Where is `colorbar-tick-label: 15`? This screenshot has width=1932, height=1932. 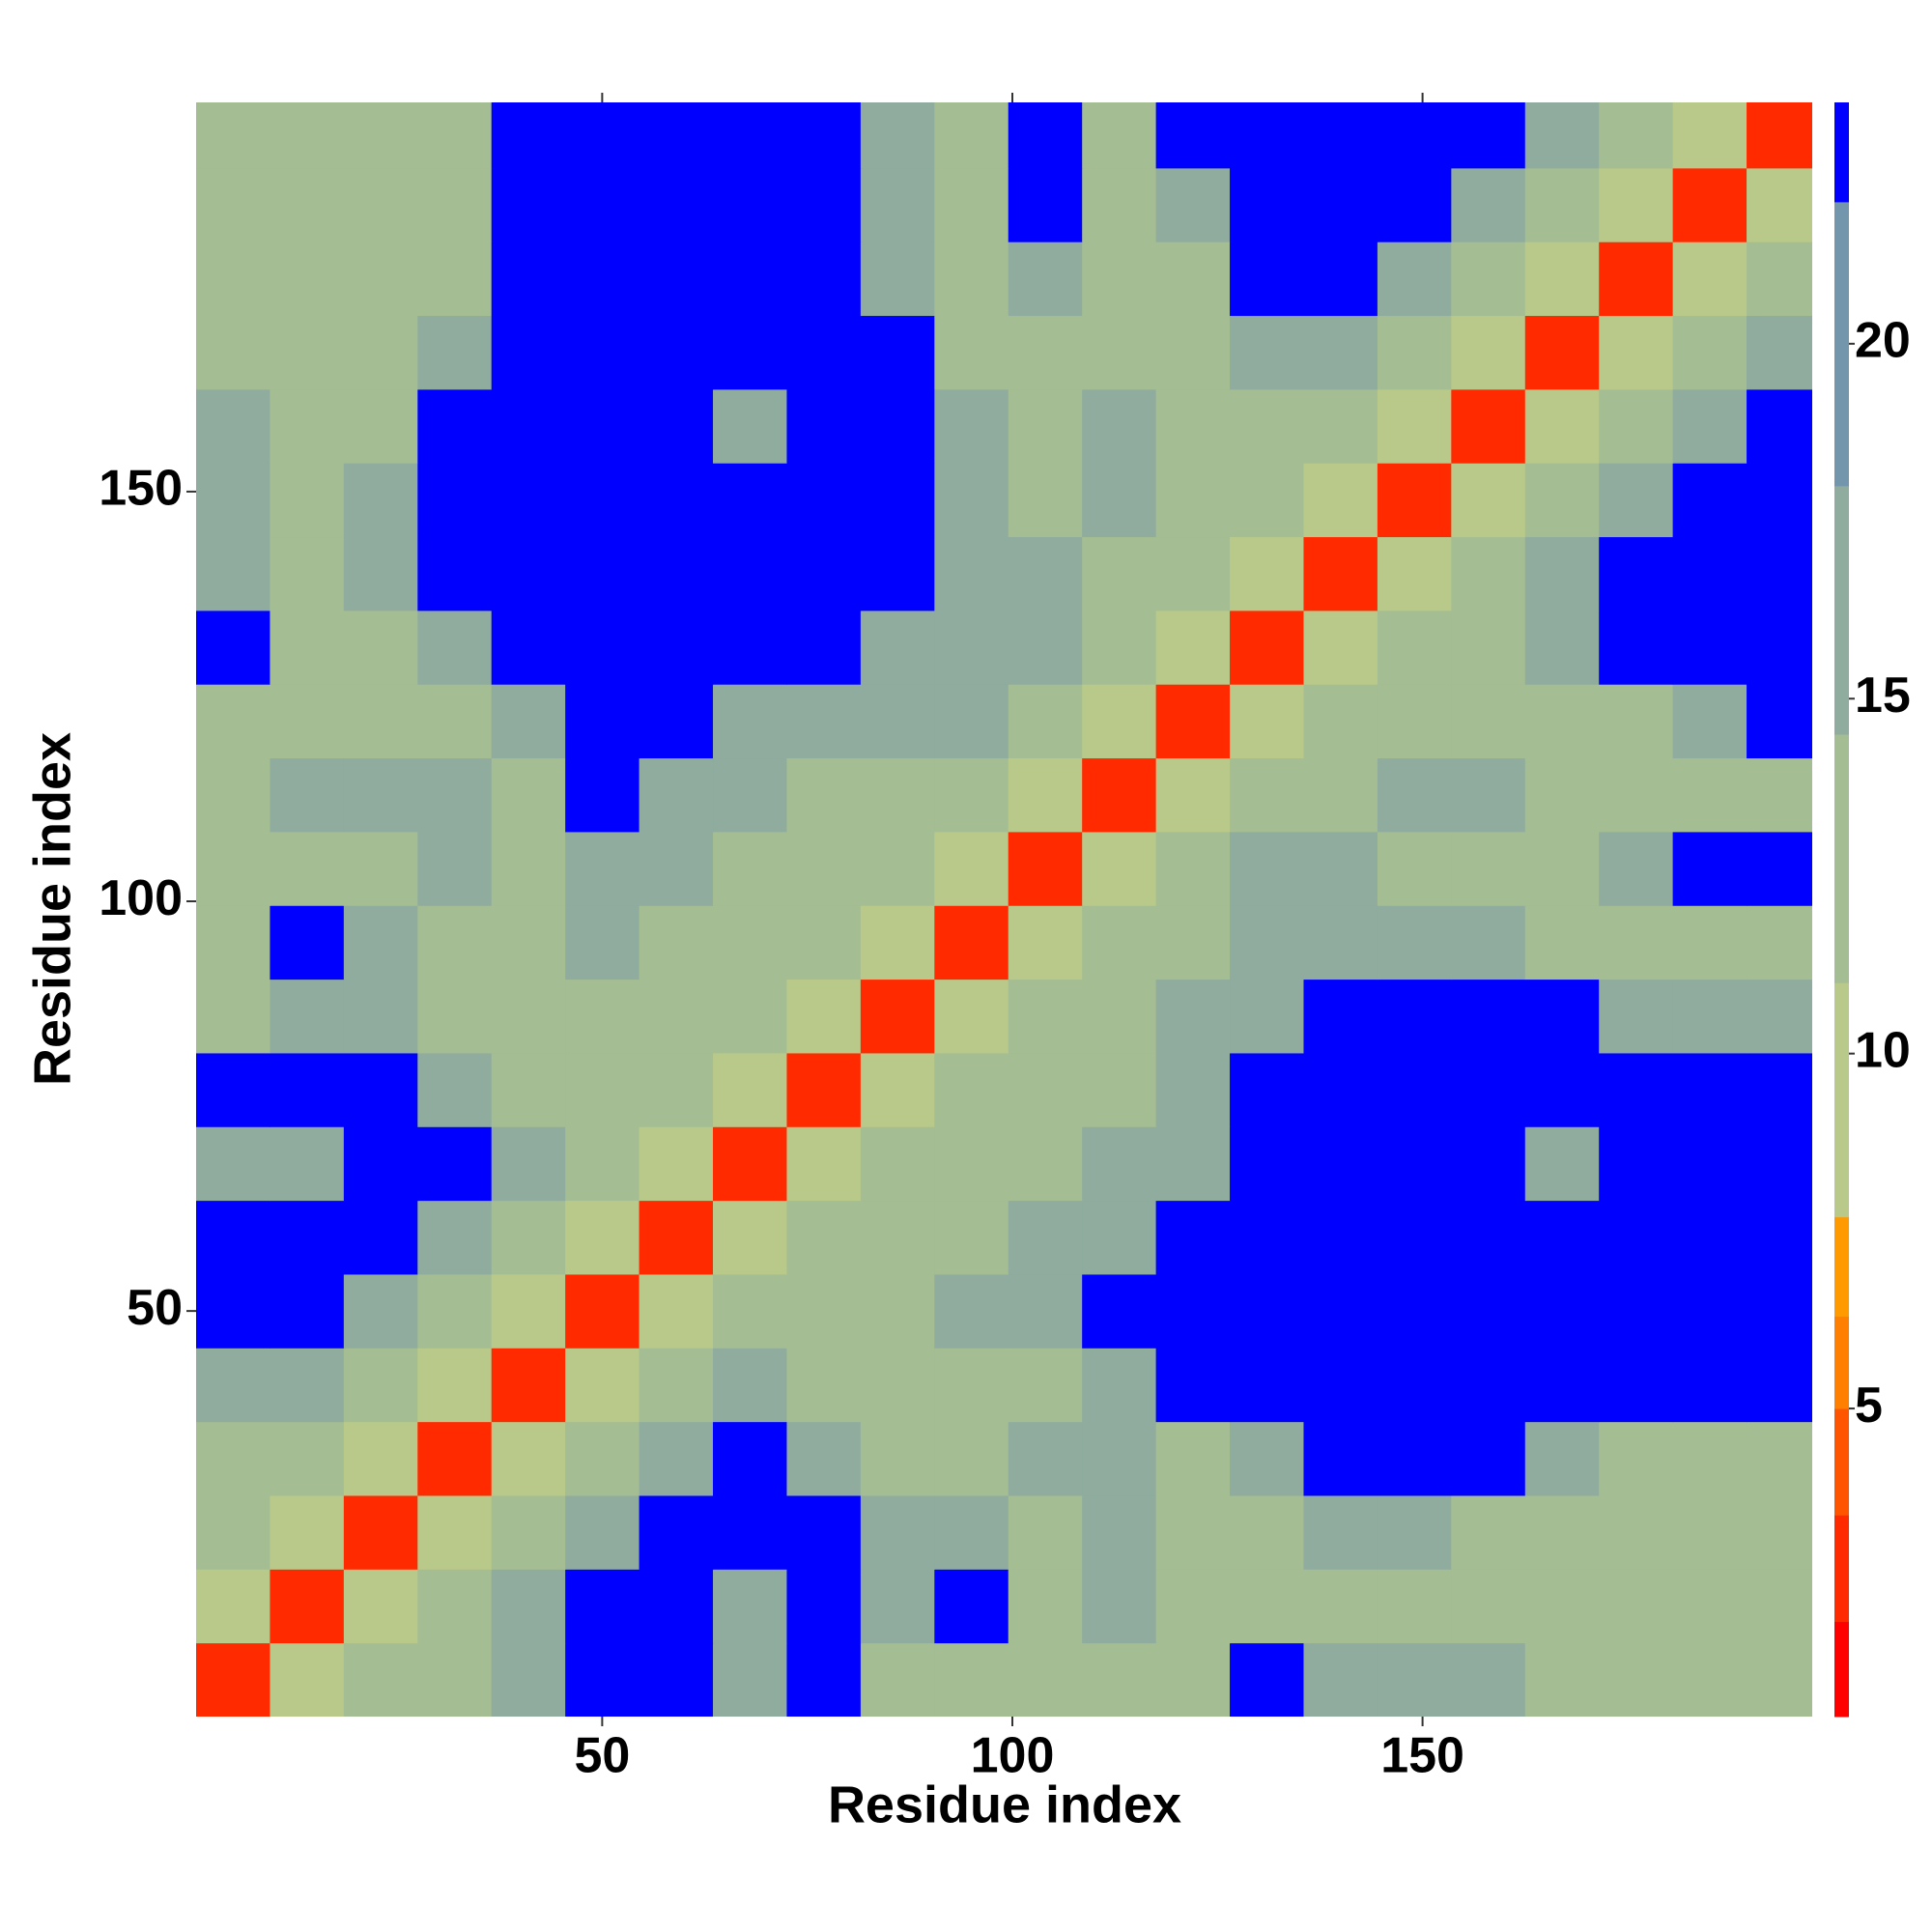 colorbar-tick-label: 15 is located at coordinates (1883, 696).